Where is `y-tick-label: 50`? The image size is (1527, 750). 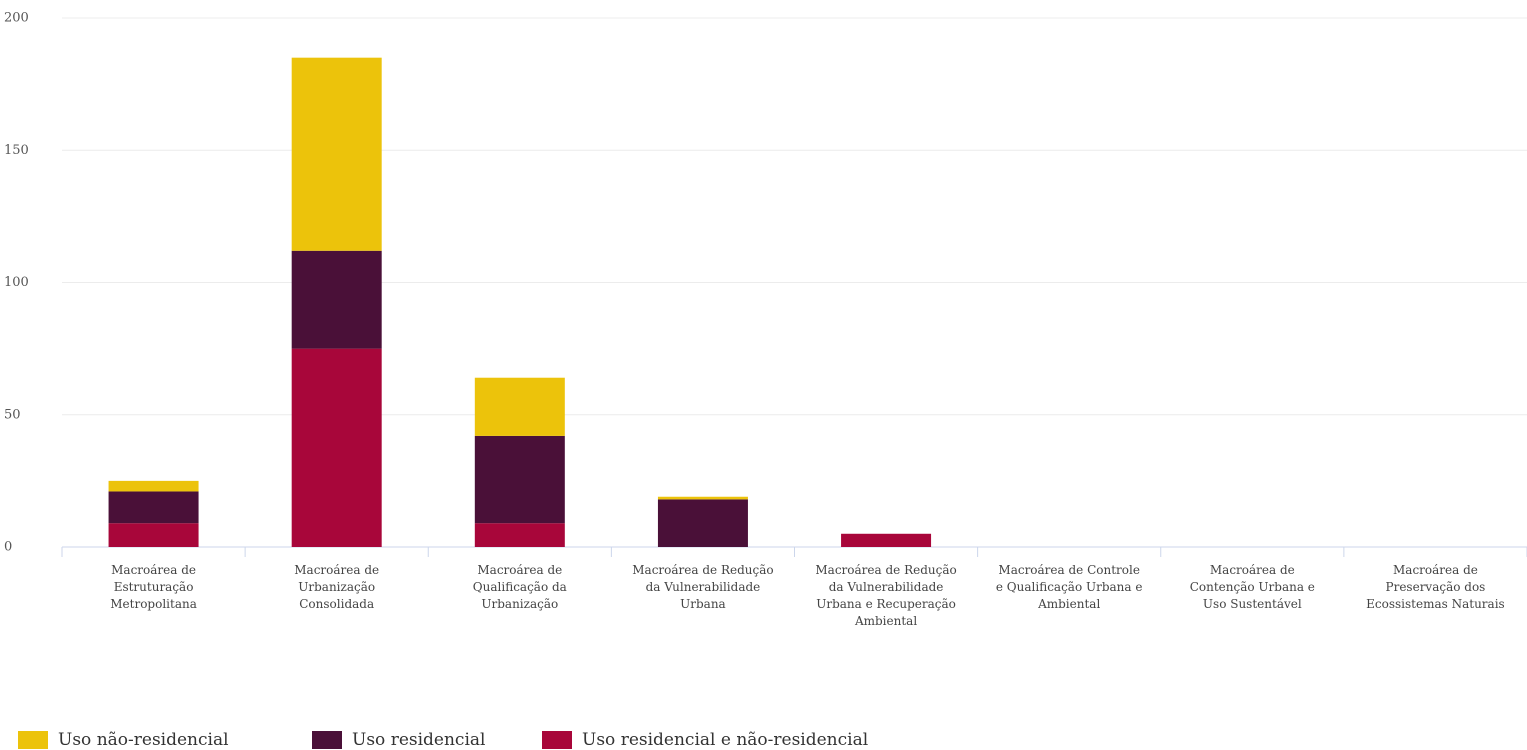
y-tick-label: 50 is located at coordinates (12, 414).